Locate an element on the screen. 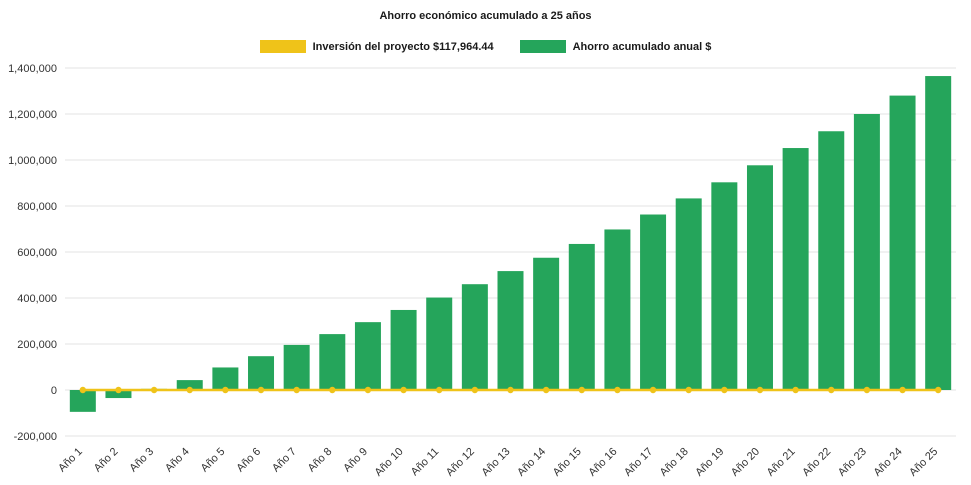  legend-item-investment: Inversión del proyecto $117,964.44 is located at coordinates (376, 46).